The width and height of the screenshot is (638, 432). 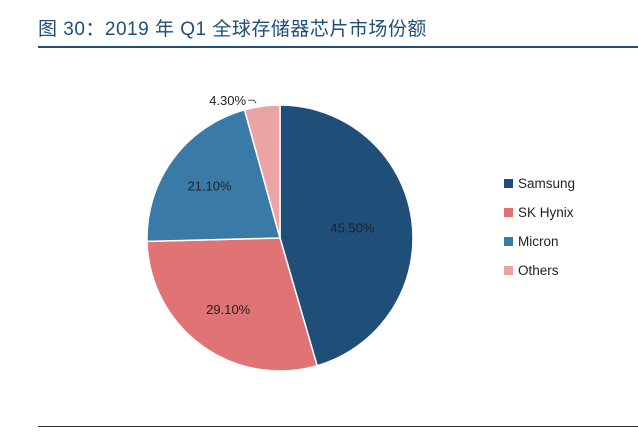 I want to click on legend-swatch-sk-hynix, so click(x=508, y=212).